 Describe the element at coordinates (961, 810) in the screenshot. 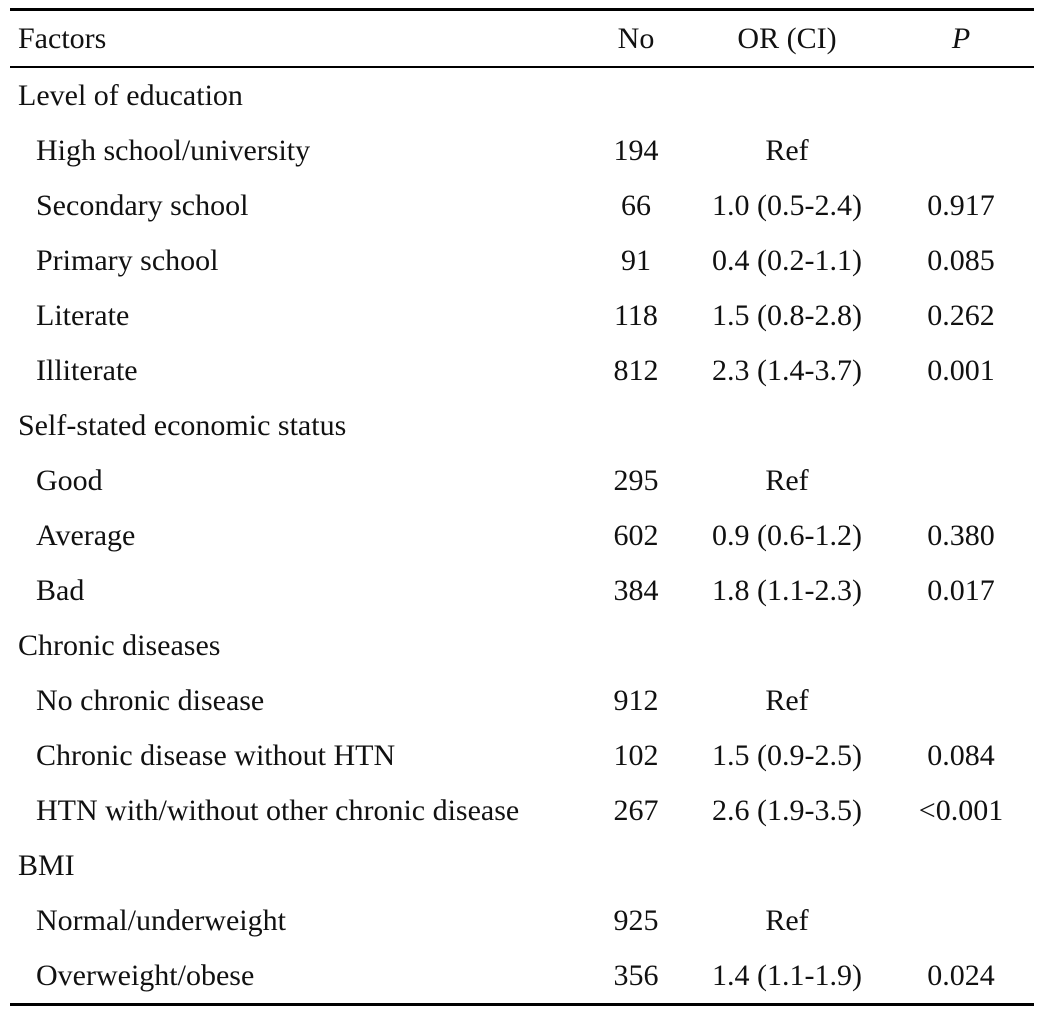

I see `cell-p: <0.001` at that location.